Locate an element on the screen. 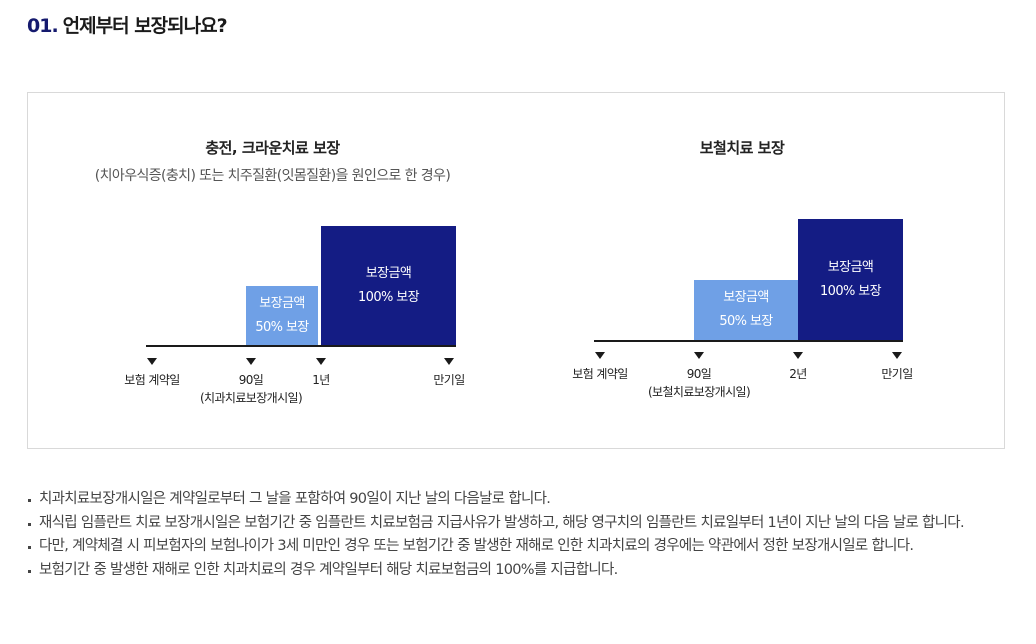  panel-subtitle: (치아우식증(충치) 또는 치주질환(잇몸질환)을 원인으로 한 경우) is located at coordinates (272, 176).